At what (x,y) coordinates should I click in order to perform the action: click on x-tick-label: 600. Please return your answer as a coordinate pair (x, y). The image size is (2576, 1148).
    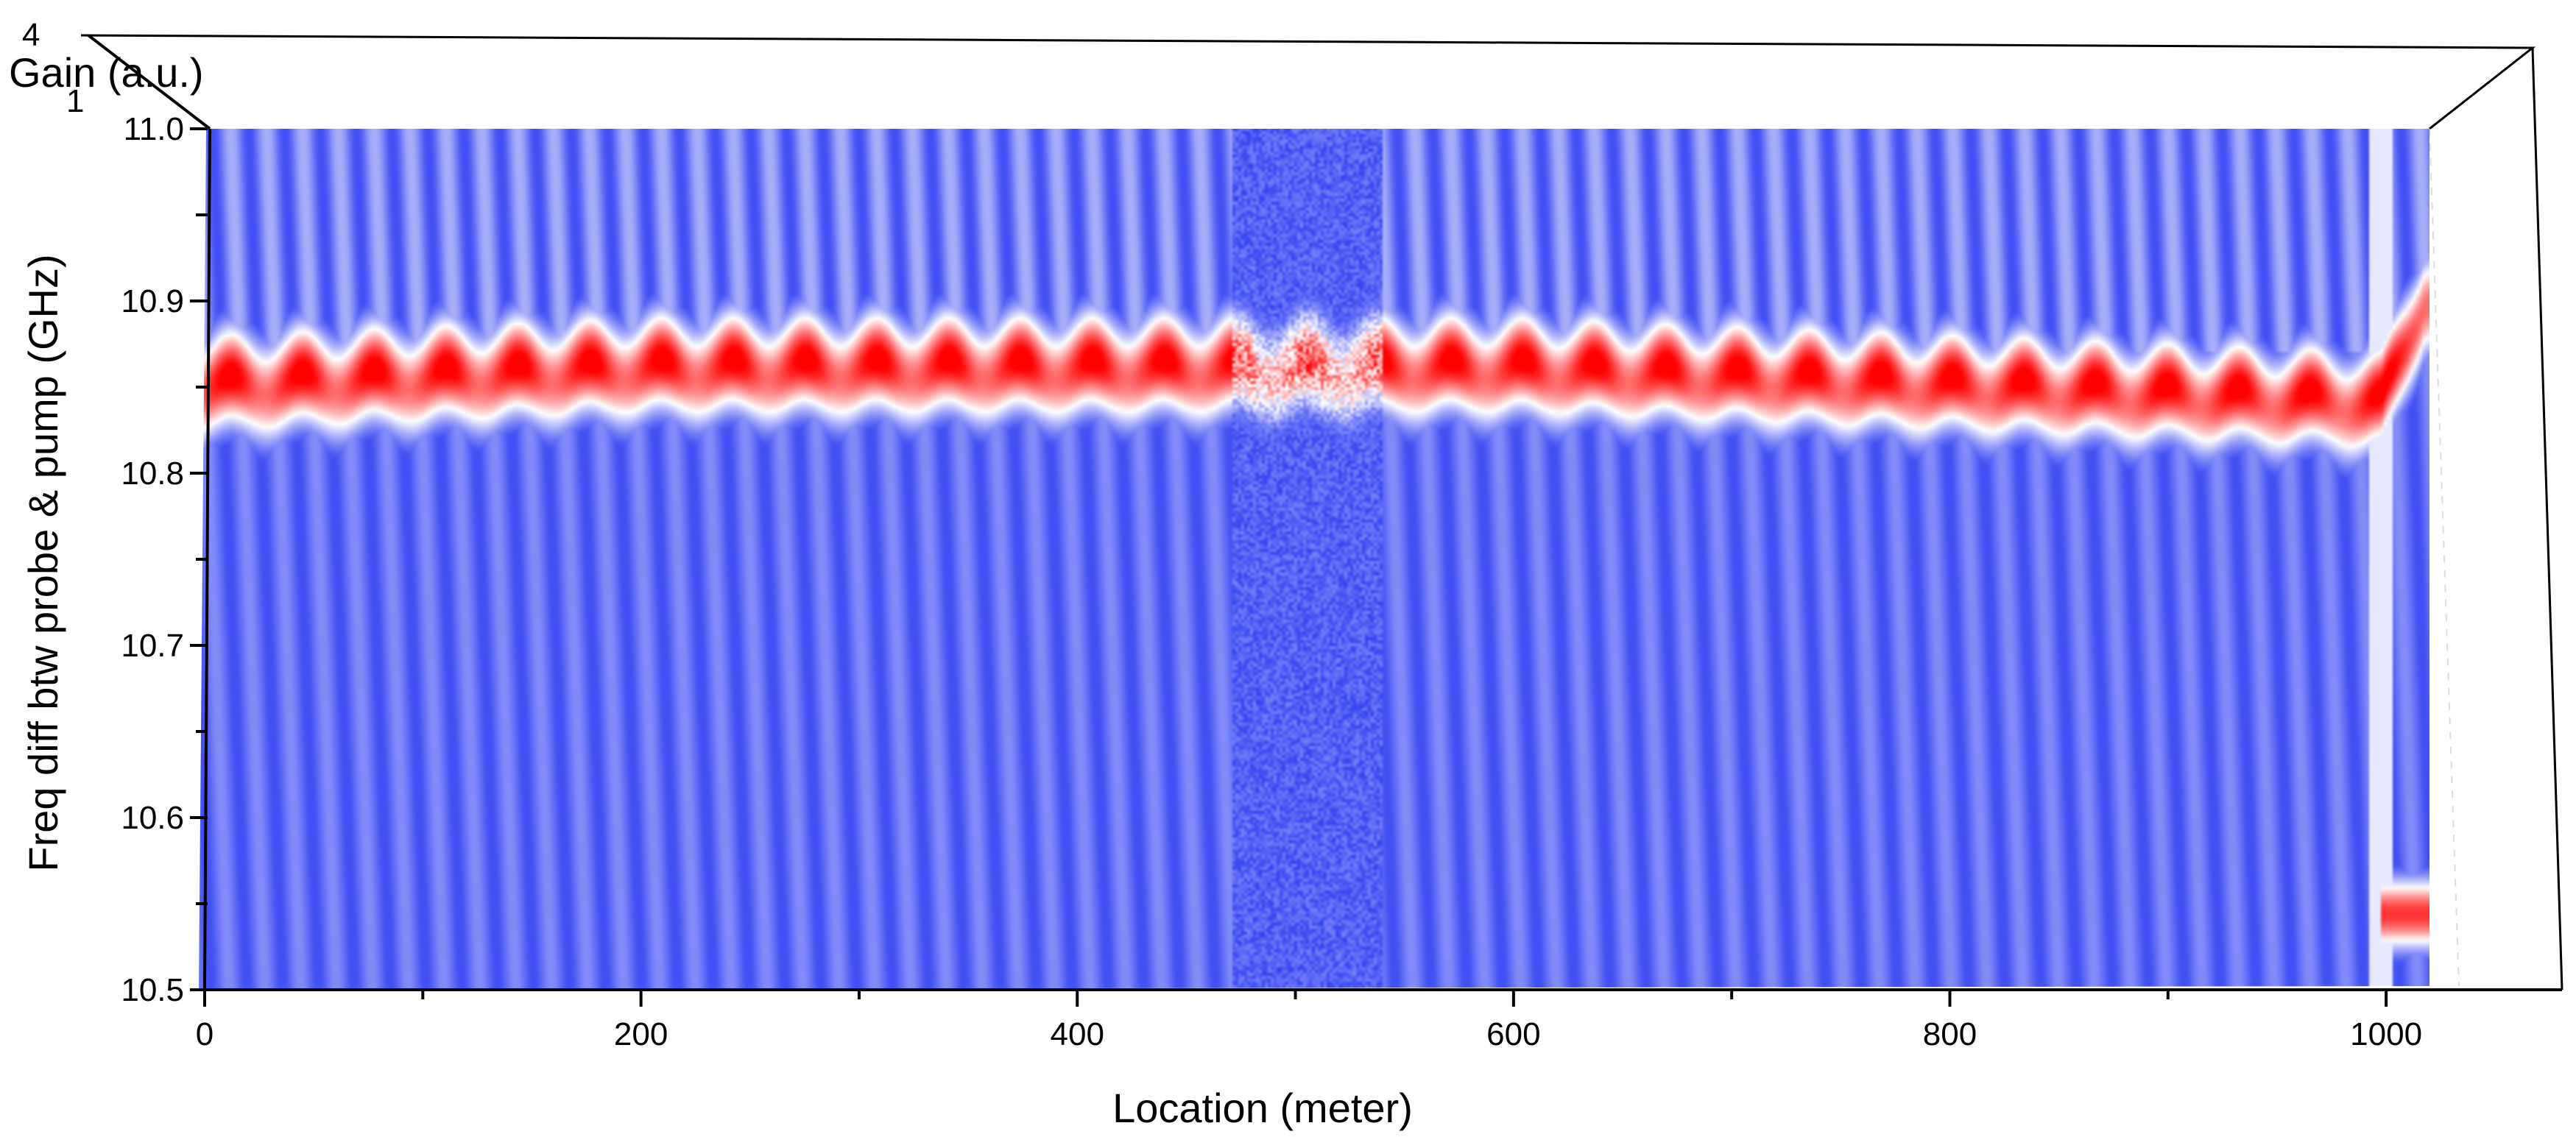
    Looking at the image, I should click on (1513, 1034).